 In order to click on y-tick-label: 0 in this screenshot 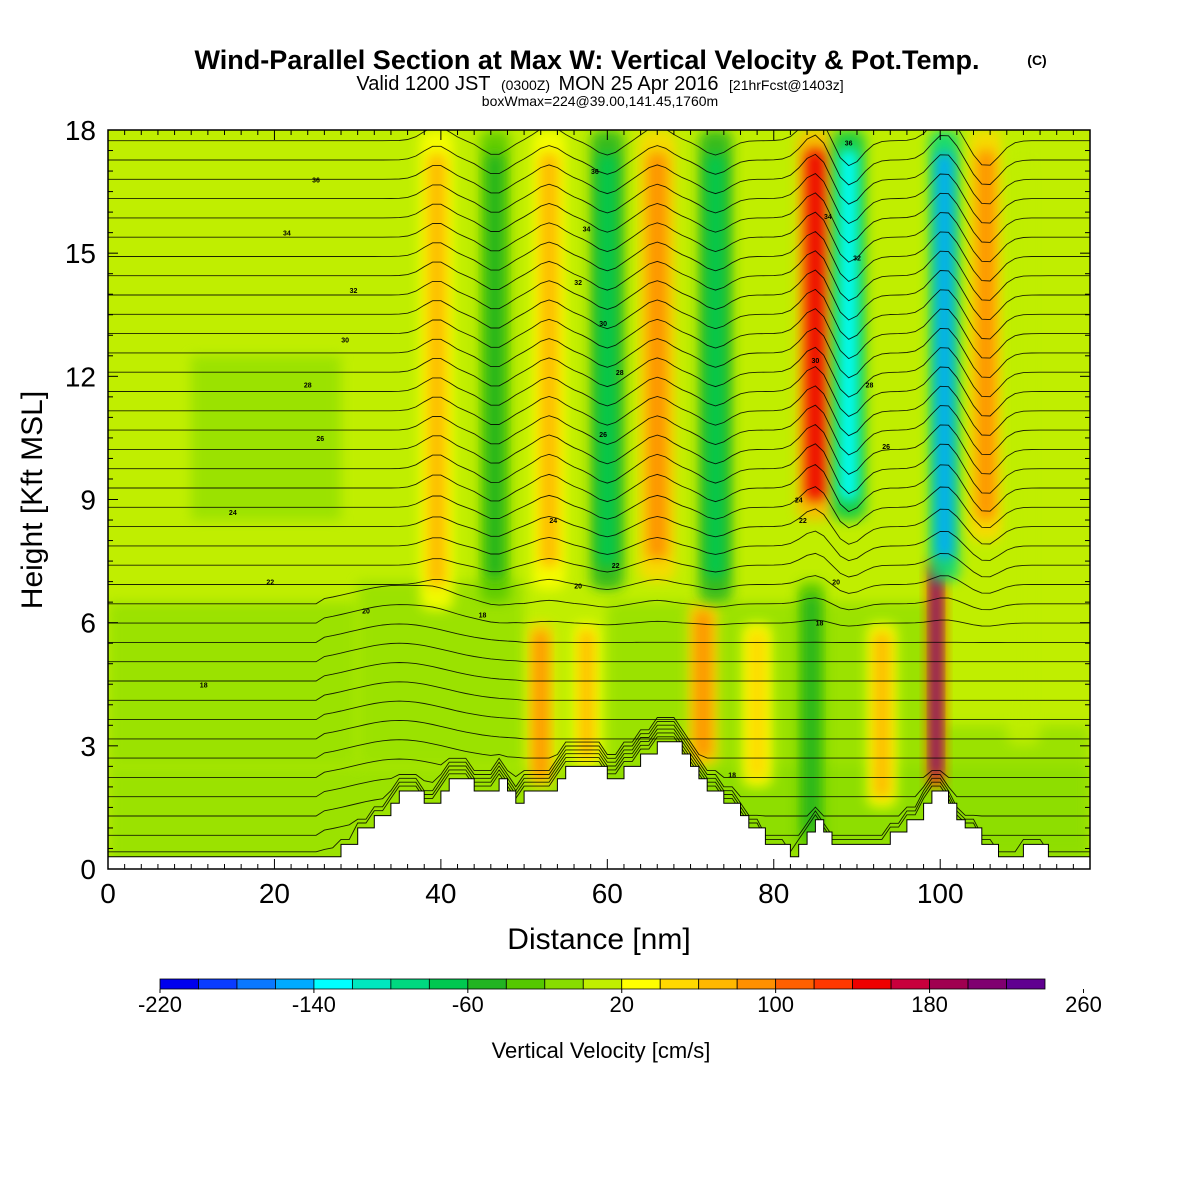, I will do `click(88, 869)`.